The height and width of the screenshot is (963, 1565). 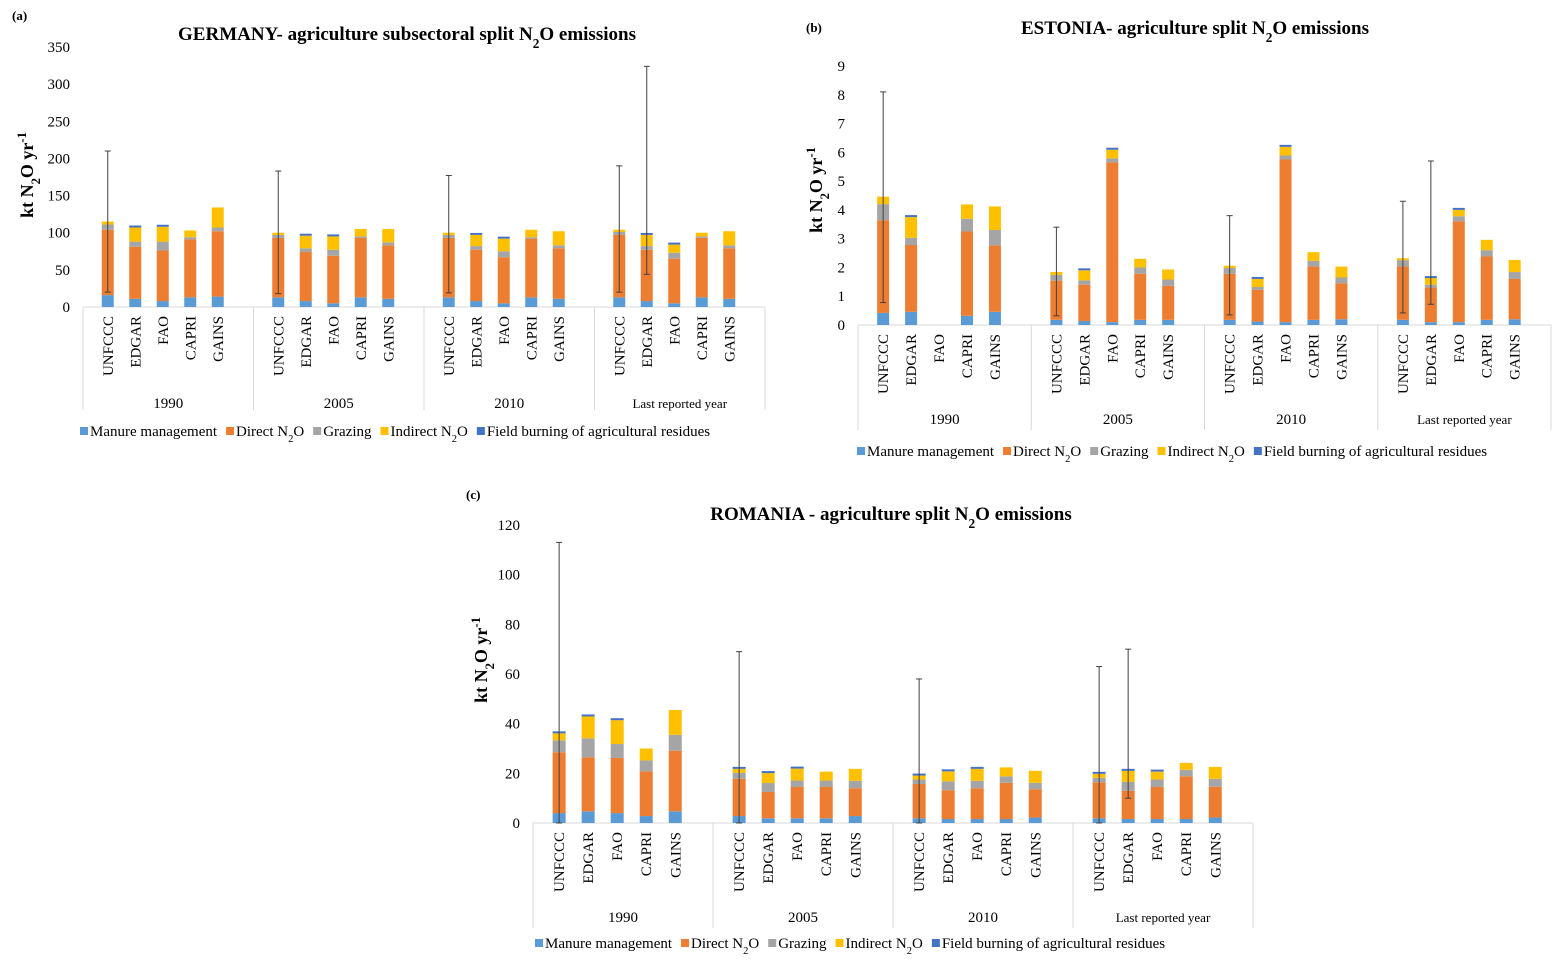 I want to click on y-tick-label: 4, so click(x=842, y=211).